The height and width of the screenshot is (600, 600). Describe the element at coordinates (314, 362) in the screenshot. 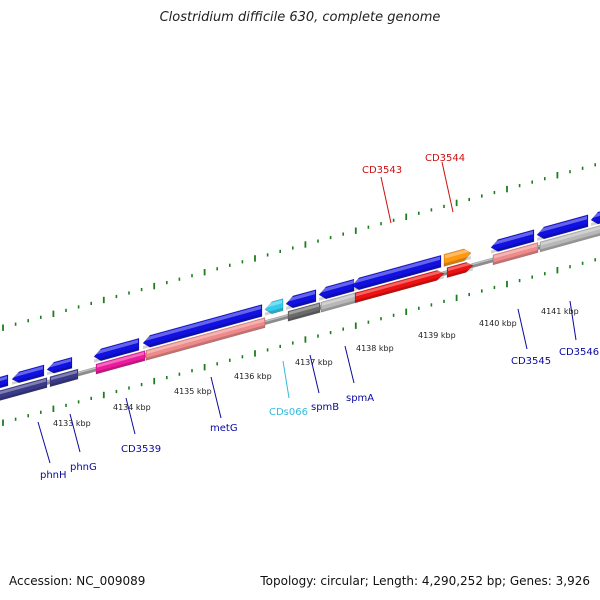

I see `kbp-label: 4137 kbp` at that location.